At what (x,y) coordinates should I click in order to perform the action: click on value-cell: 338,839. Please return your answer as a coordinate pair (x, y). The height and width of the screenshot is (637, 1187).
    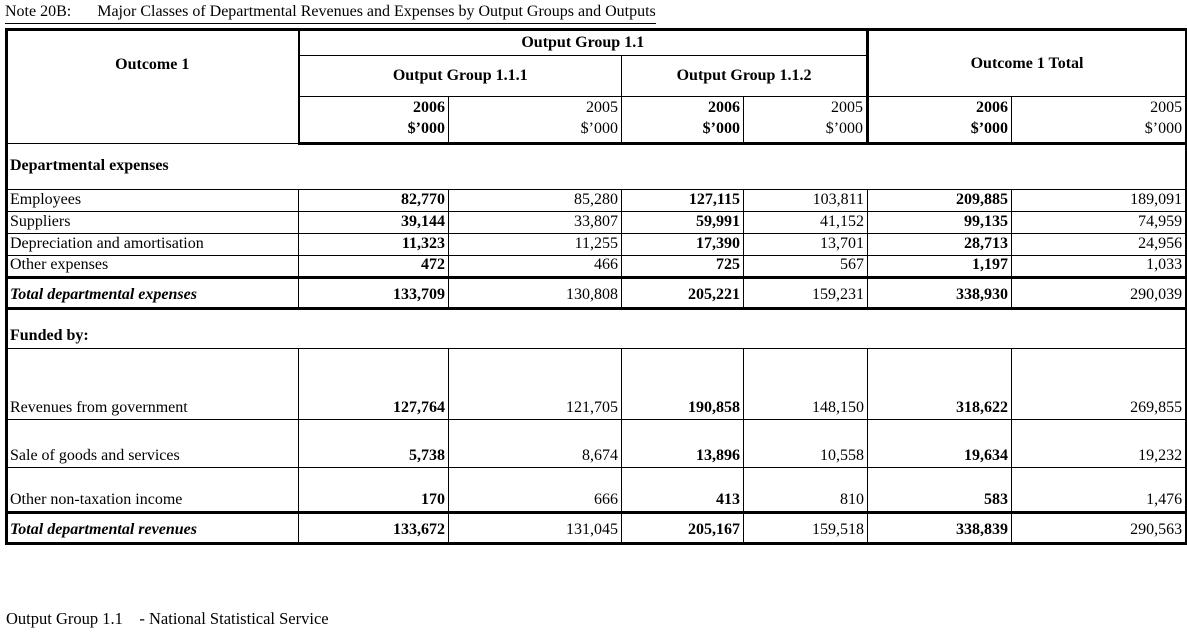
    Looking at the image, I should click on (940, 528).